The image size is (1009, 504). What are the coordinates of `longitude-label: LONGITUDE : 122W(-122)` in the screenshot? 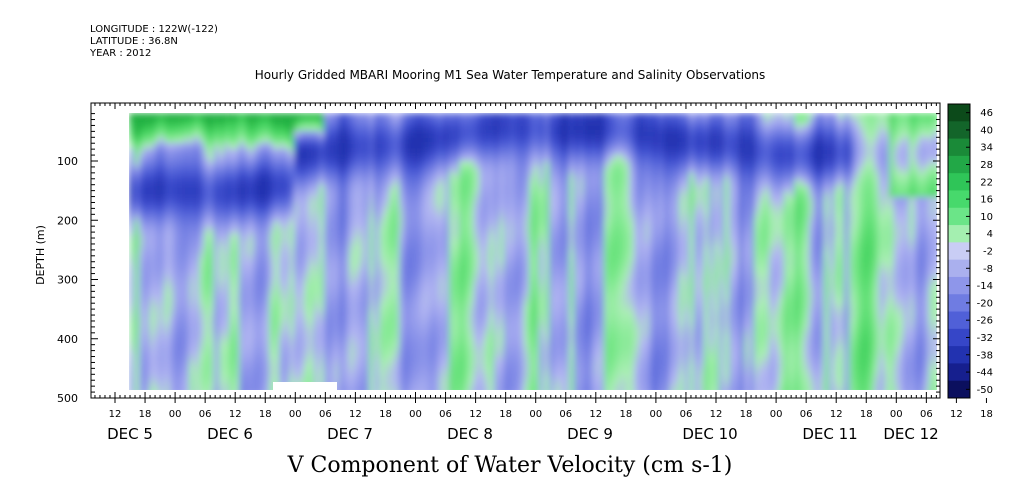 It's located at (154, 29).